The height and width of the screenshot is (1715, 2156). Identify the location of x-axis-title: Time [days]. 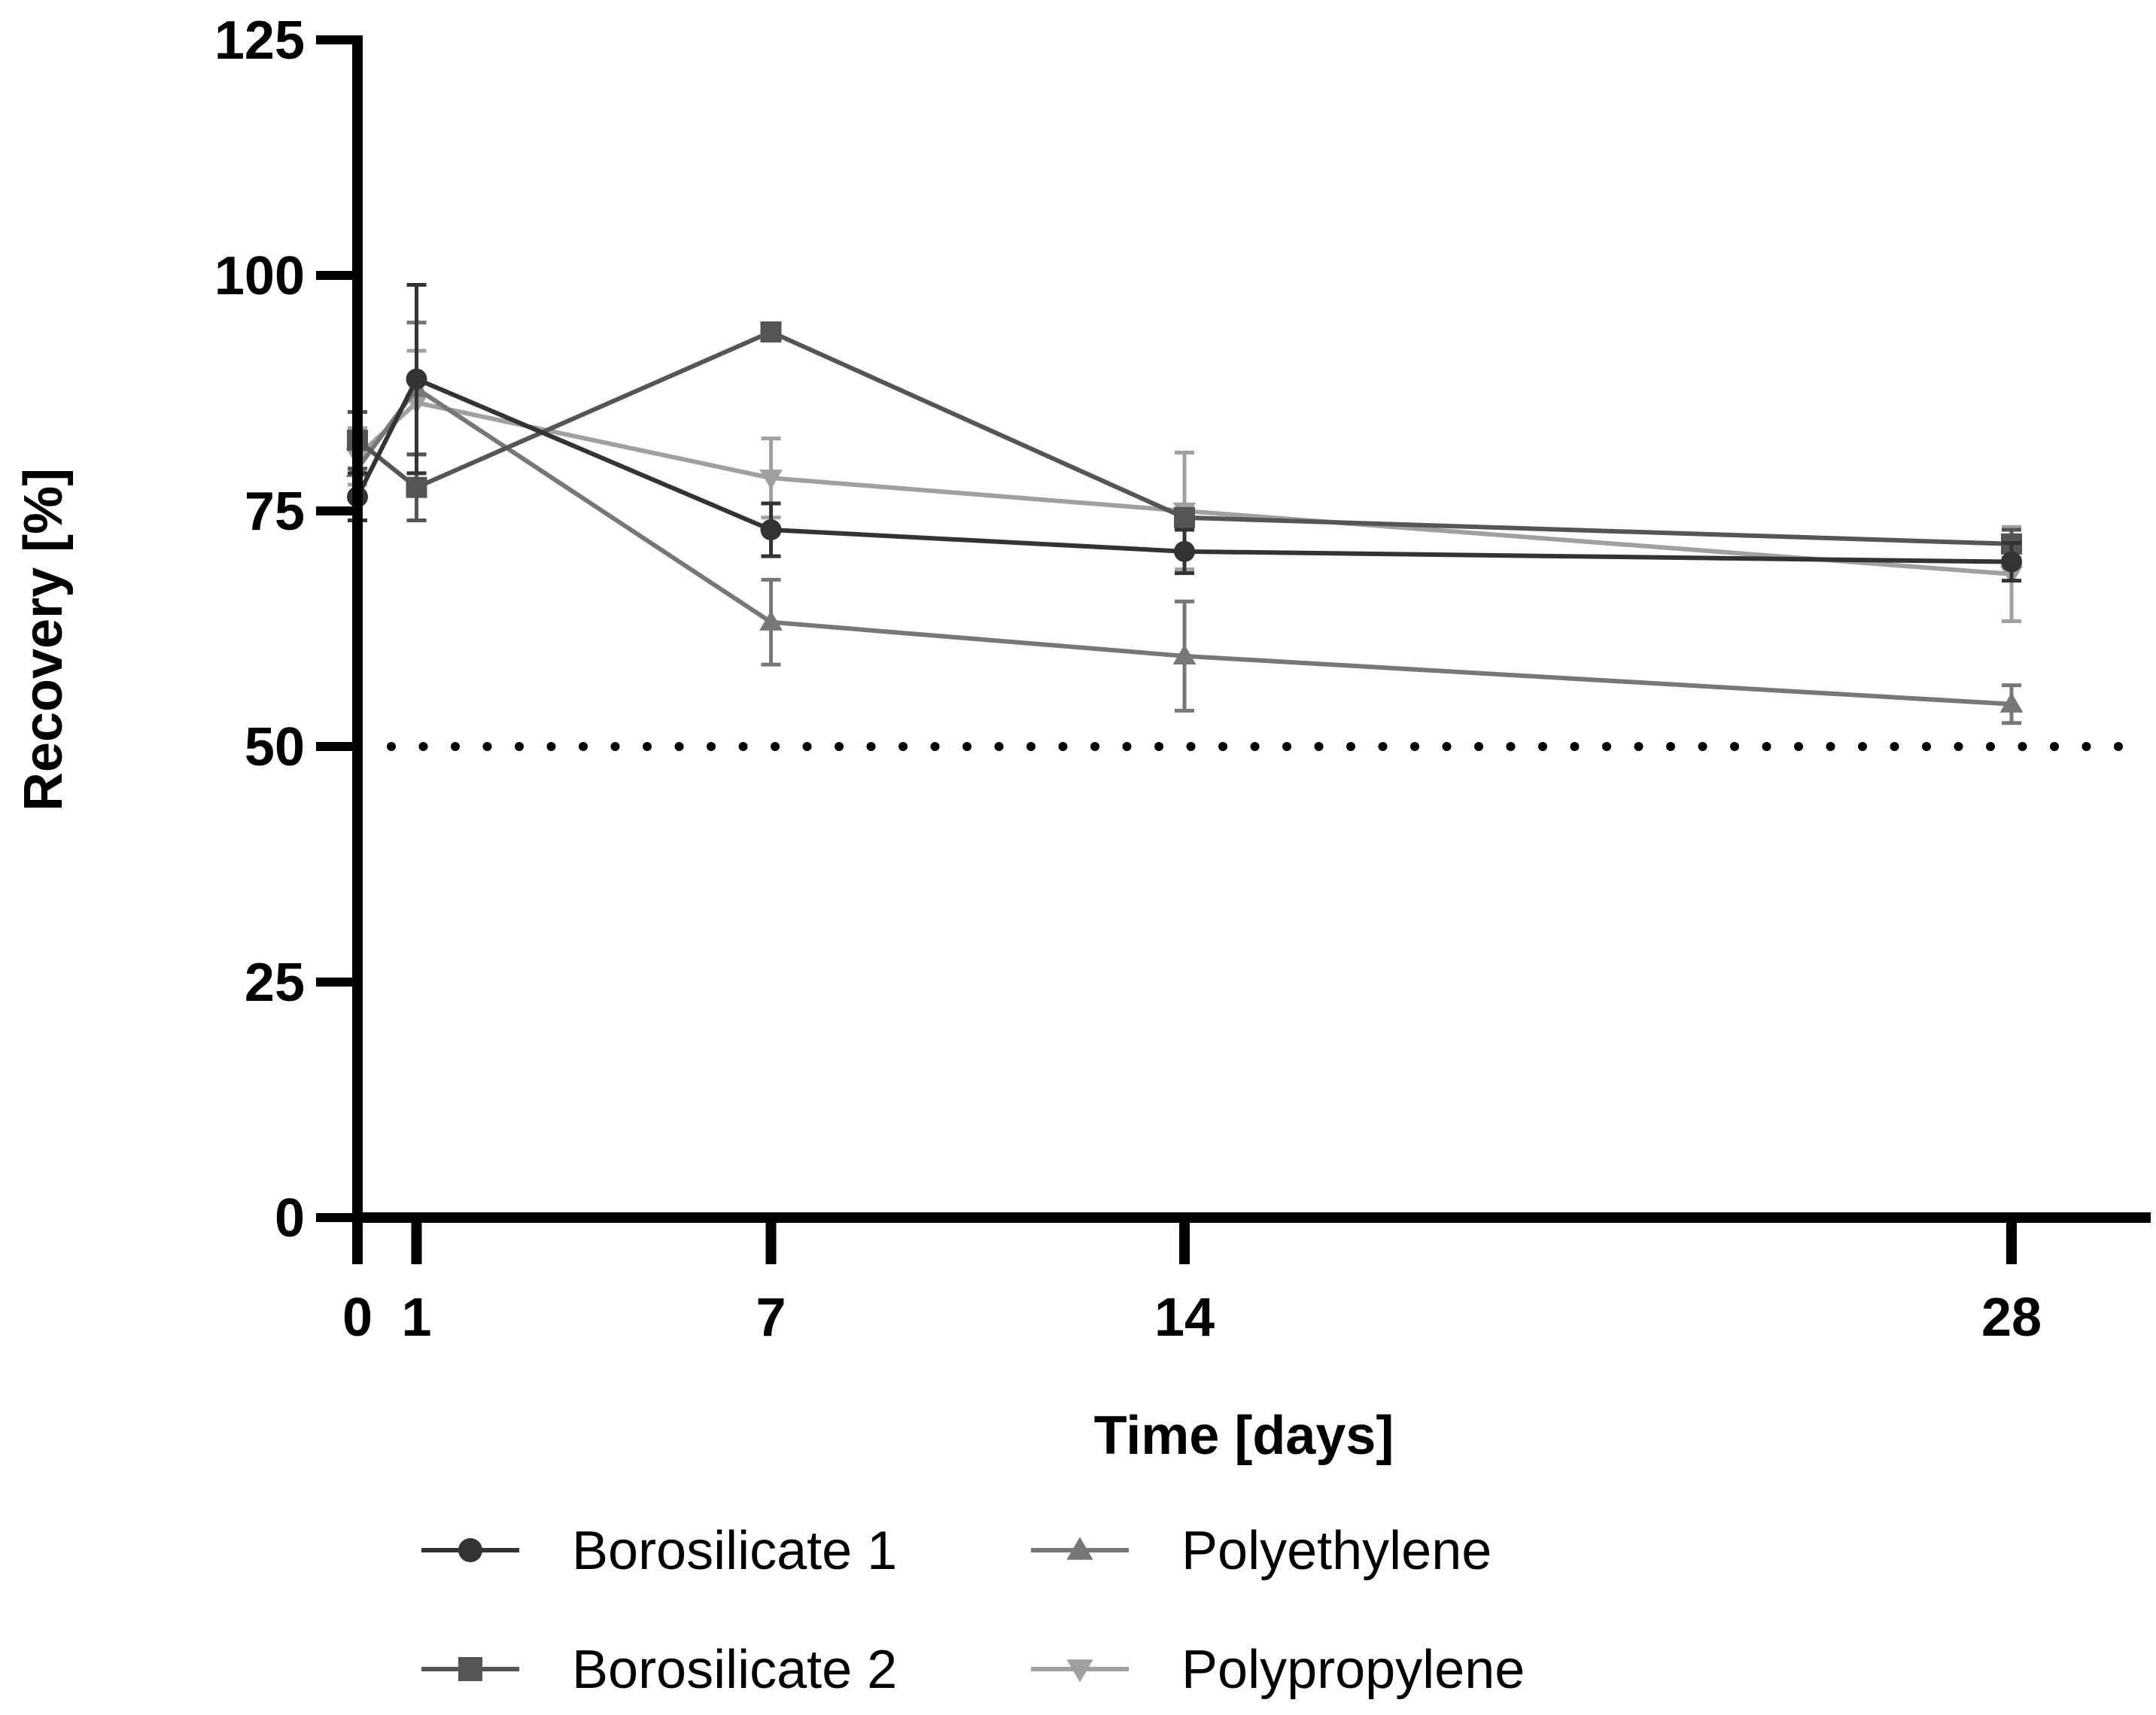
(1244, 1436).